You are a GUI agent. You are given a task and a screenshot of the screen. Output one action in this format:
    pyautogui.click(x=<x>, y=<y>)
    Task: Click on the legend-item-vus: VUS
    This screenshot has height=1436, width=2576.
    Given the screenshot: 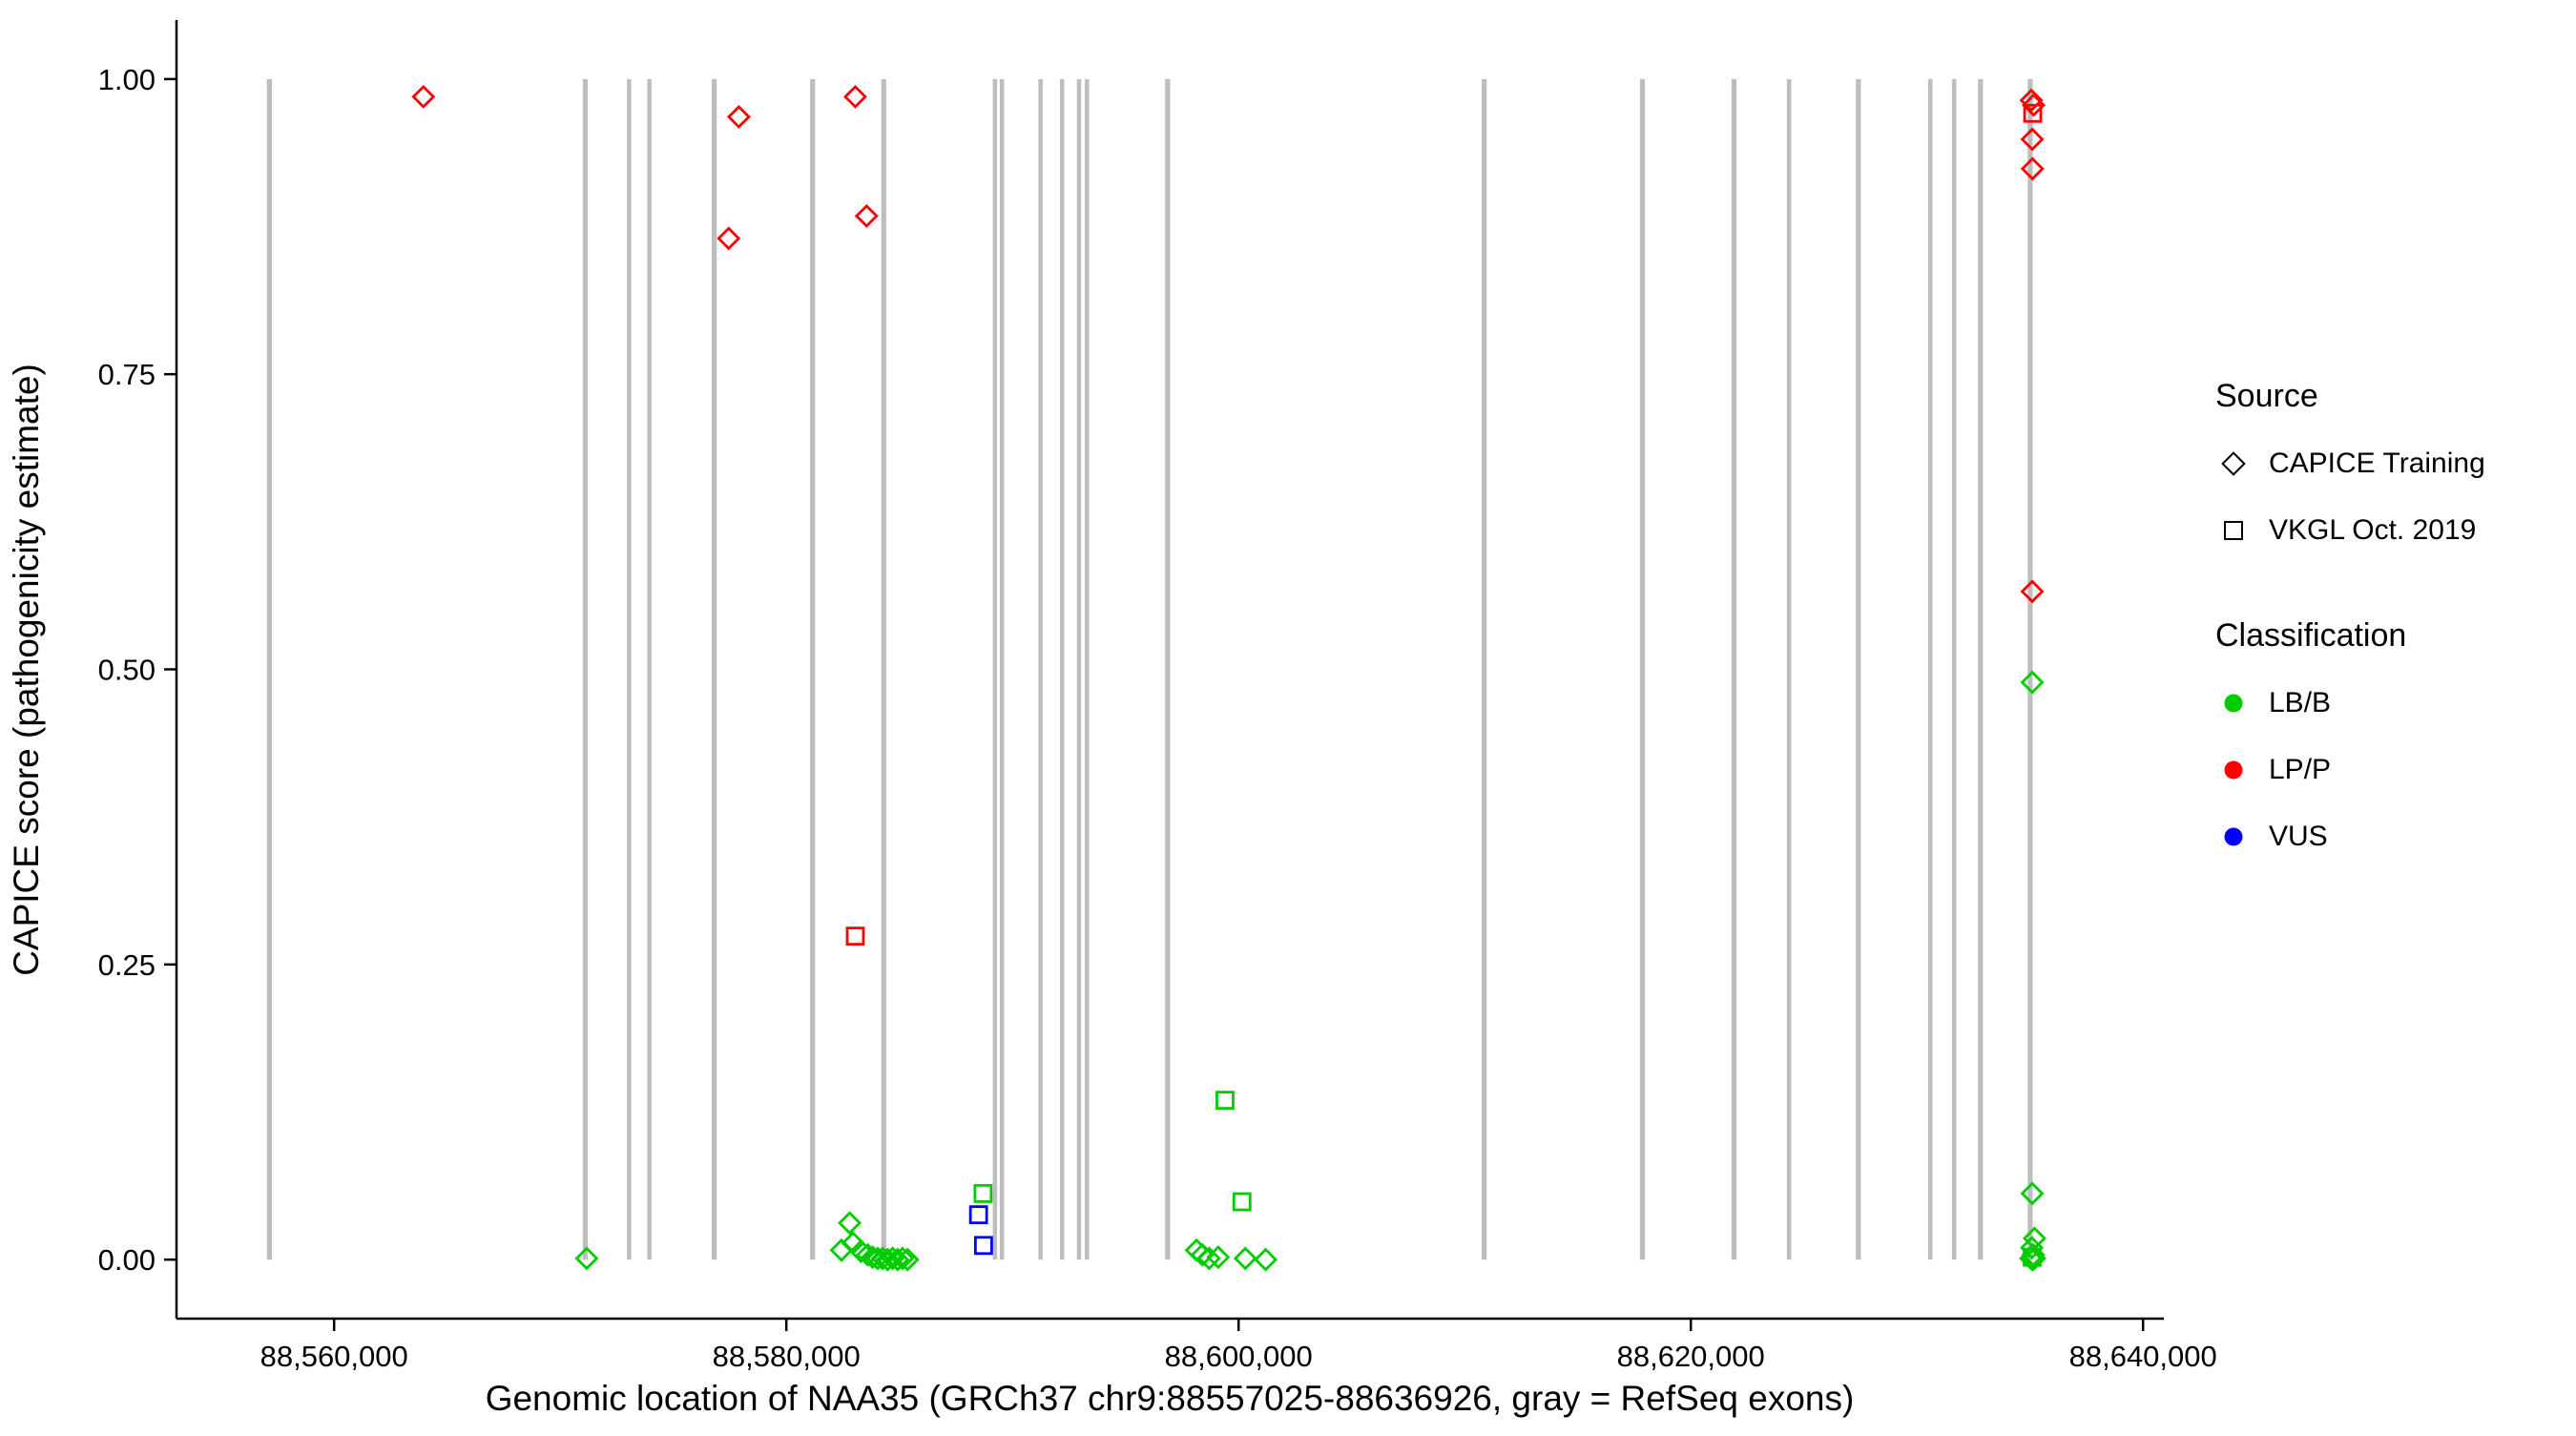 What is the action you would take?
    pyautogui.click(x=2350, y=836)
    